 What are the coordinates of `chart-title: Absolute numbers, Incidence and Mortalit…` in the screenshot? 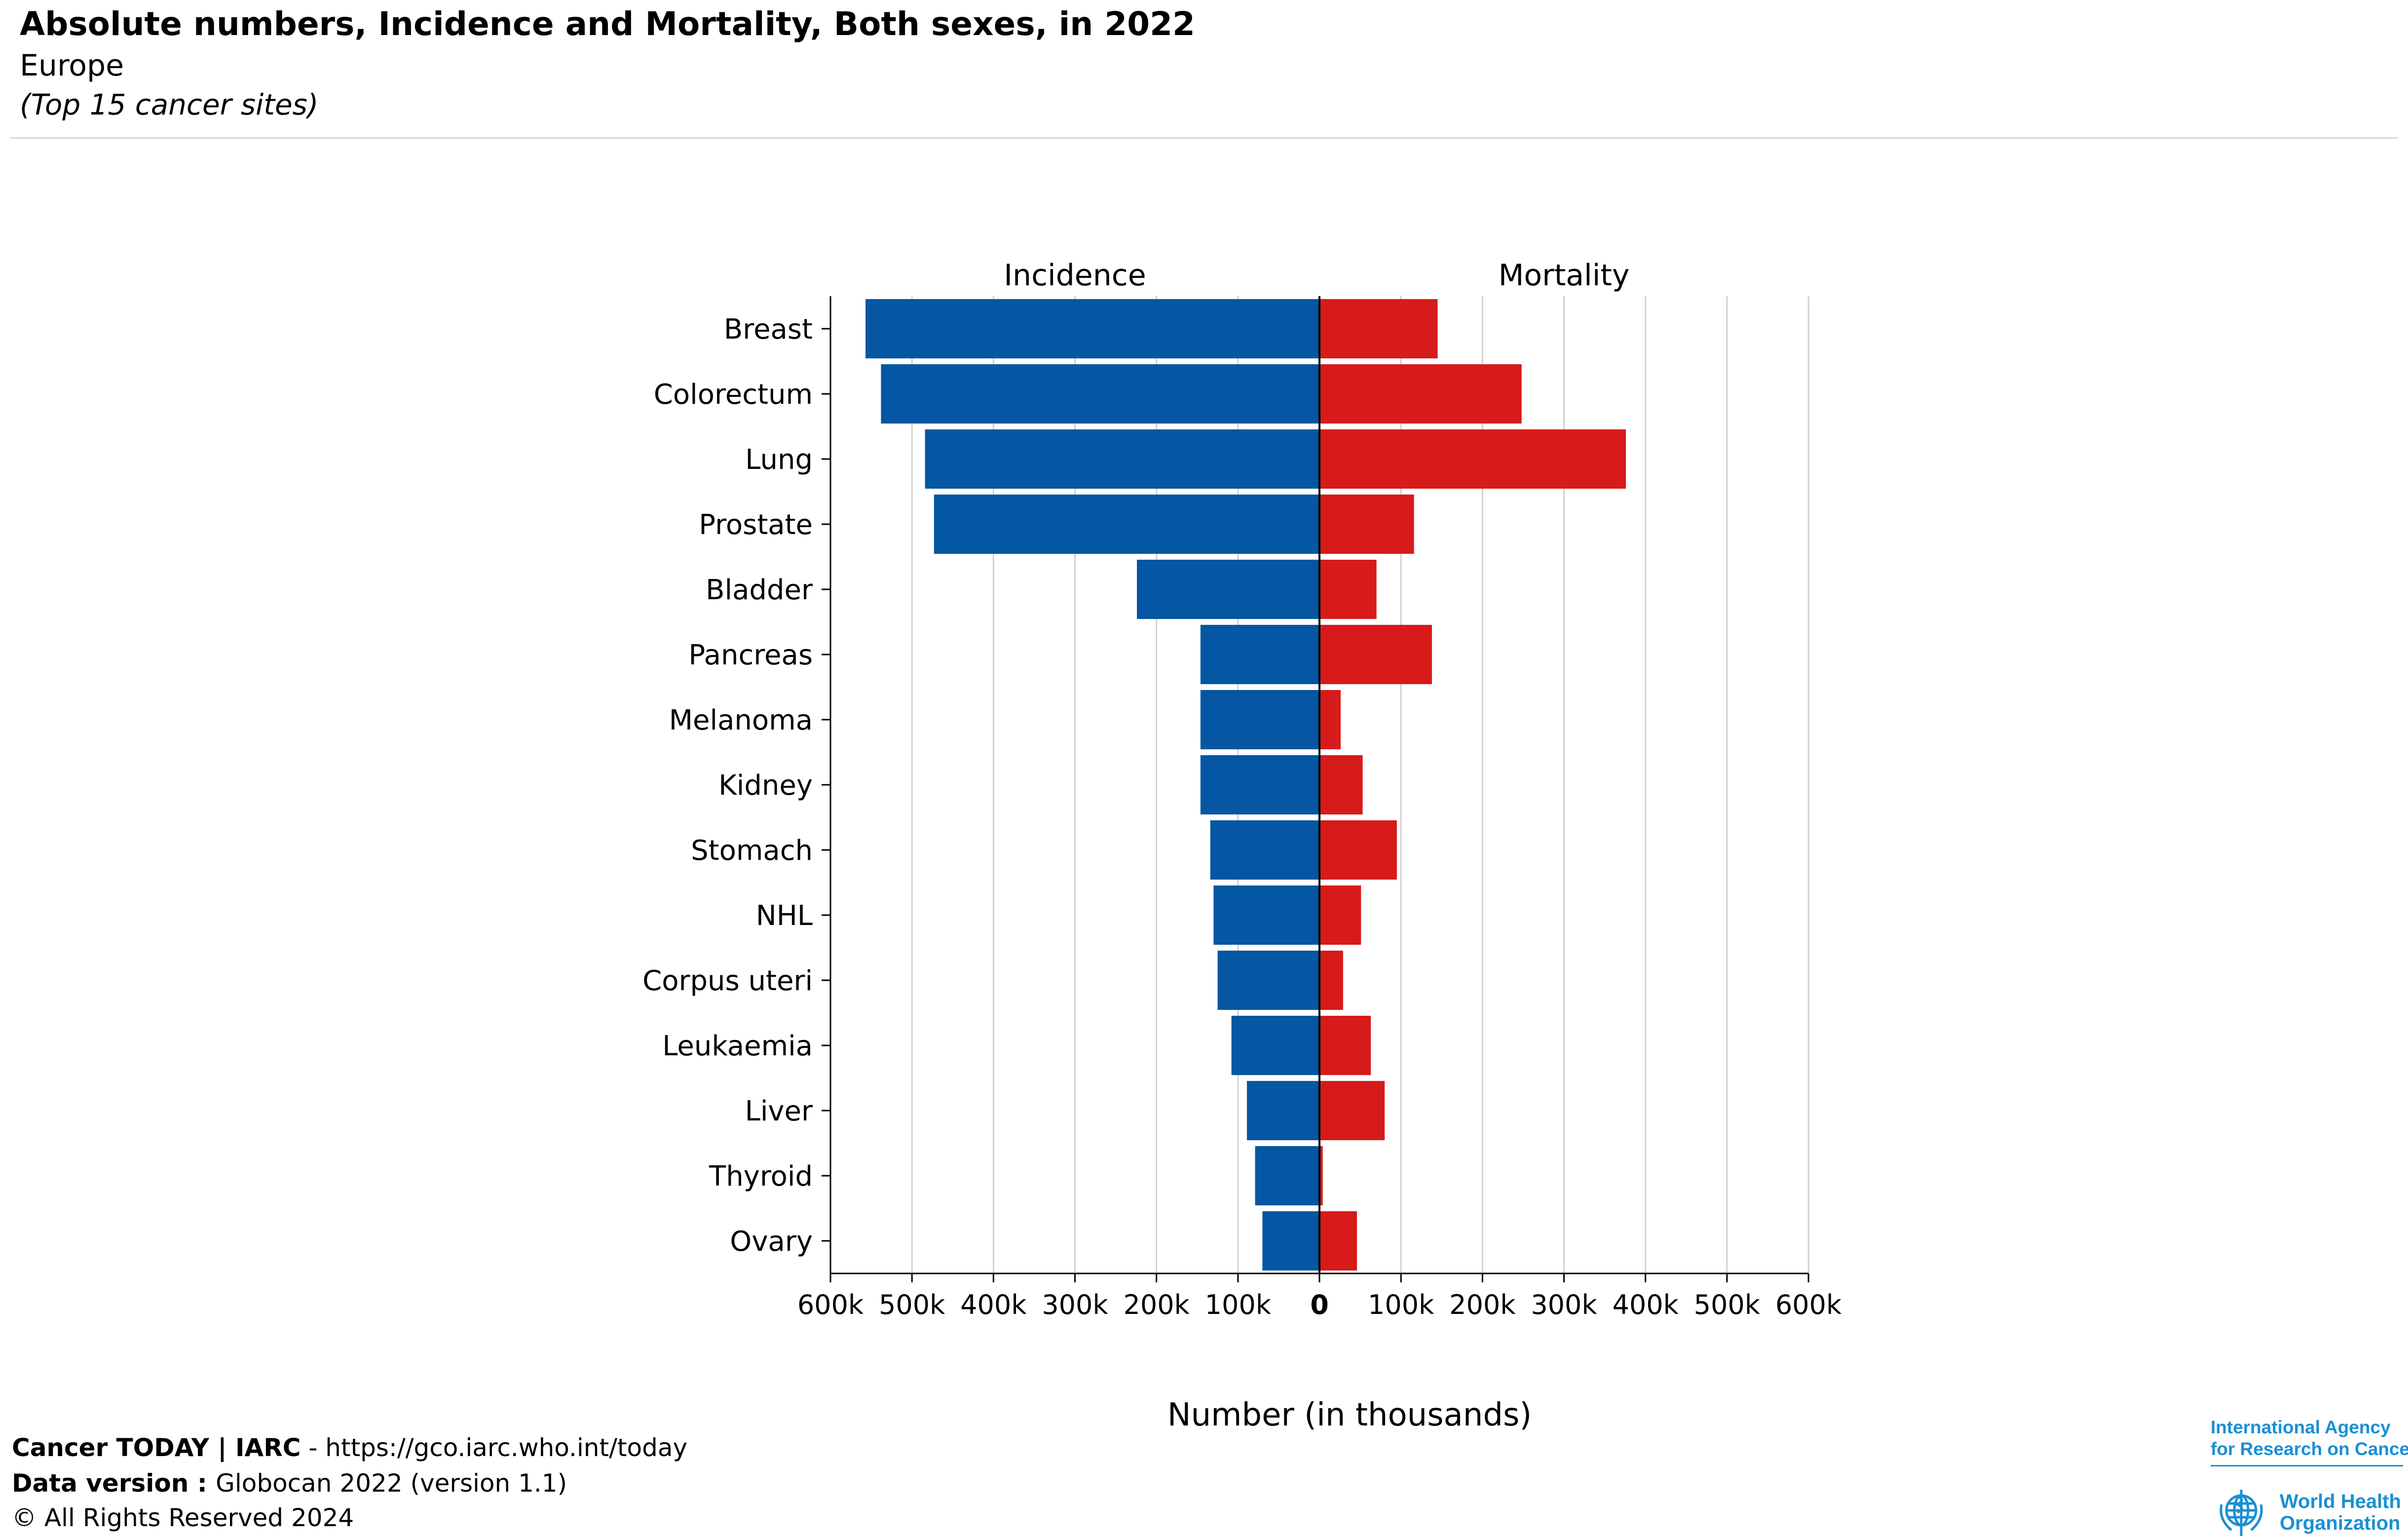 It's located at (608, 24).